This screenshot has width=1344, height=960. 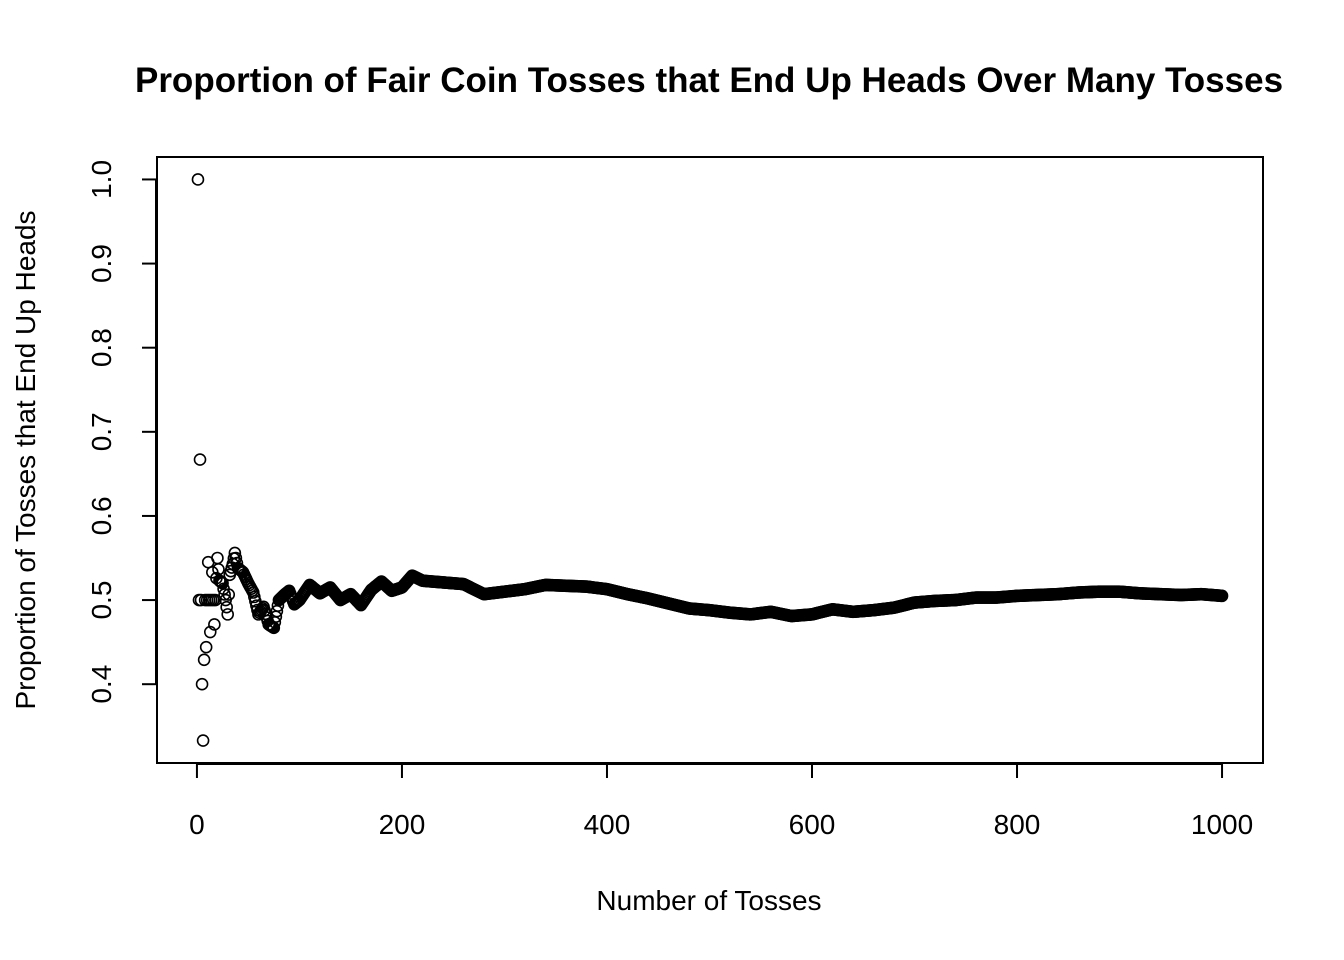 I want to click on x-tick-label: 1000, so click(x=1222, y=824).